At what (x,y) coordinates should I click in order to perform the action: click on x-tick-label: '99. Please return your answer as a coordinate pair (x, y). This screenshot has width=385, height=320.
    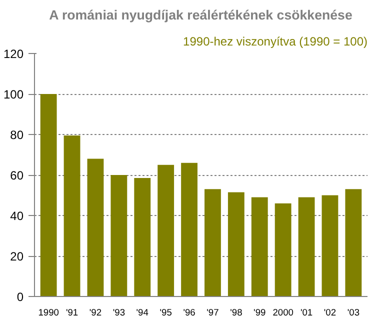
    Looking at the image, I should click on (260, 313).